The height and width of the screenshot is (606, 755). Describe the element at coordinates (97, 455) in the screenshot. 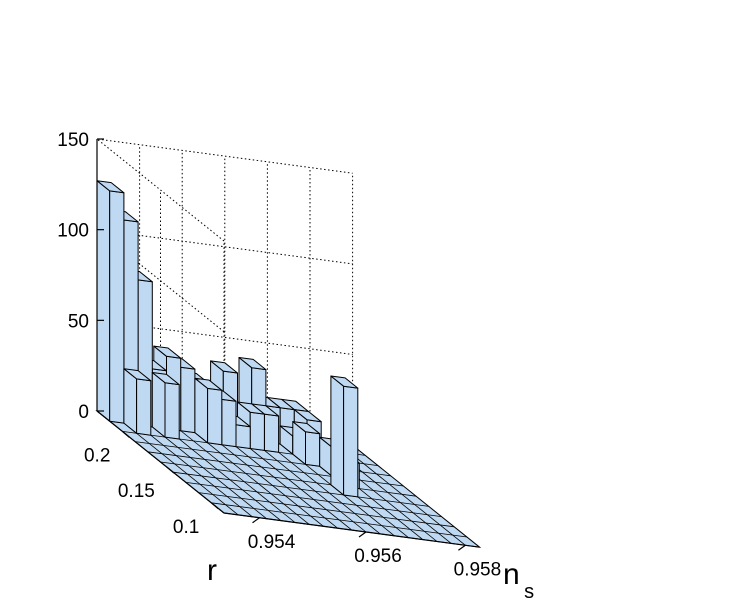

I see `r-tick-label-0: 0.2` at that location.